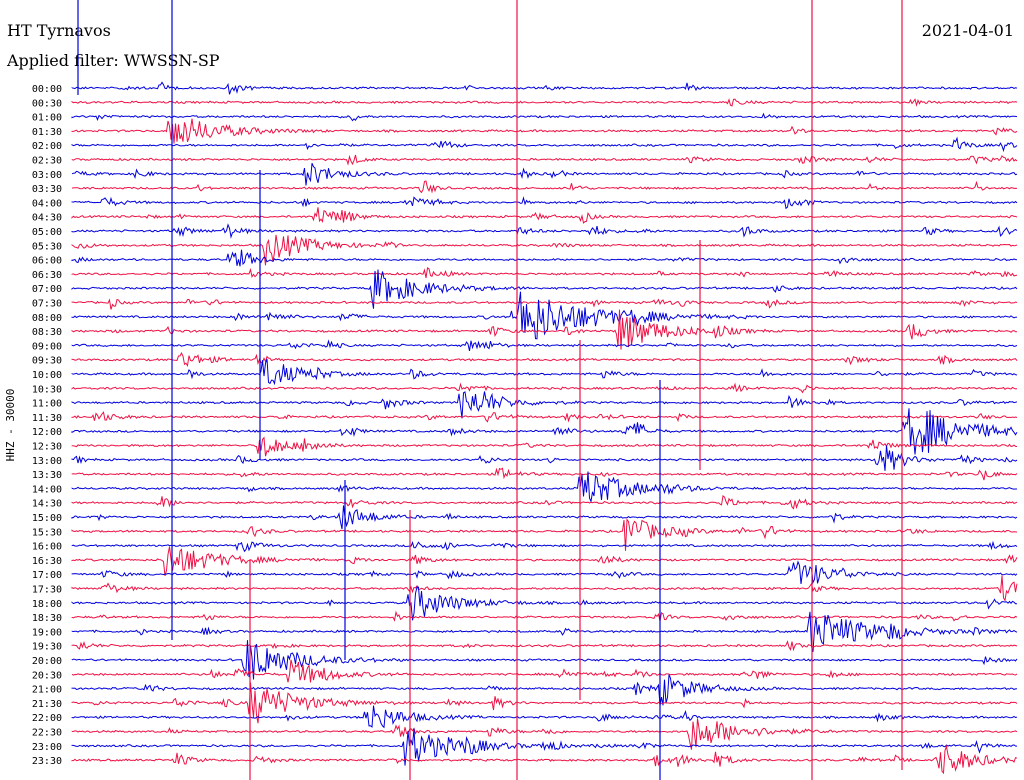 The image size is (1024, 780). Describe the element at coordinates (47, 232) in the screenshot. I see `time-label: 05:00` at that location.